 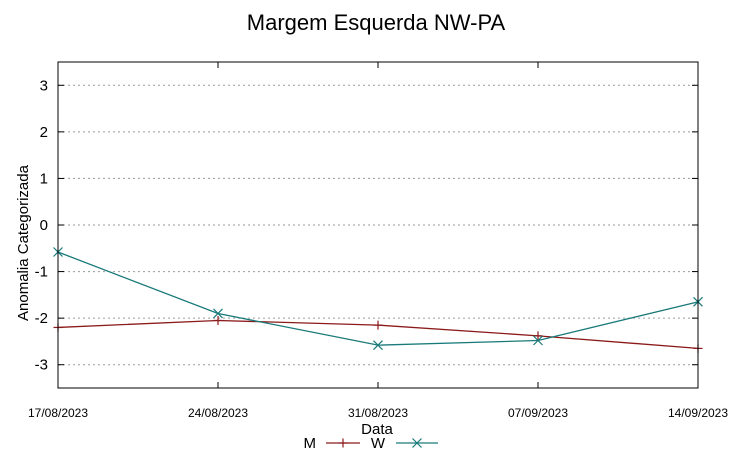 I want to click on y-tick-label: -2, so click(x=41, y=318).